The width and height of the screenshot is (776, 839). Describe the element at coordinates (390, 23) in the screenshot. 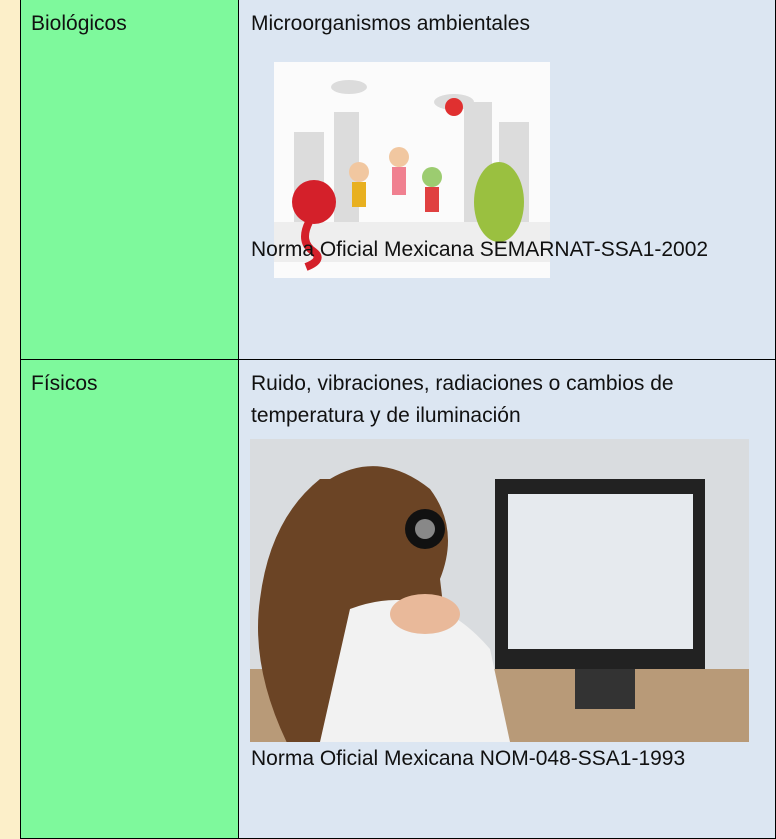

I see `description: Microorganismos ambientales` at that location.